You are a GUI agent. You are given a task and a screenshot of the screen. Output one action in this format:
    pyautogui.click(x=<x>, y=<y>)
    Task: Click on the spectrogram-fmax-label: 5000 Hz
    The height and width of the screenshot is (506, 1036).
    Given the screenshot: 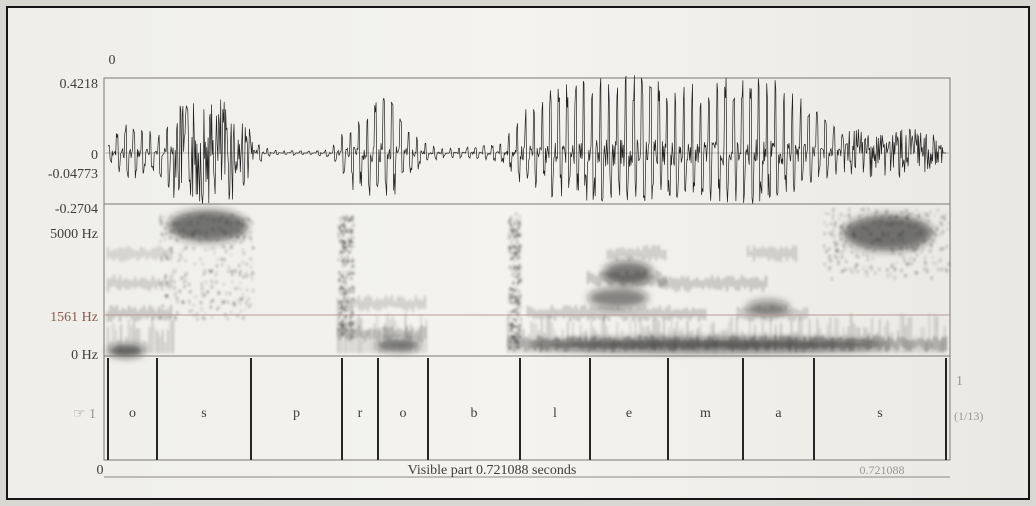 What is the action you would take?
    pyautogui.click(x=74, y=234)
    